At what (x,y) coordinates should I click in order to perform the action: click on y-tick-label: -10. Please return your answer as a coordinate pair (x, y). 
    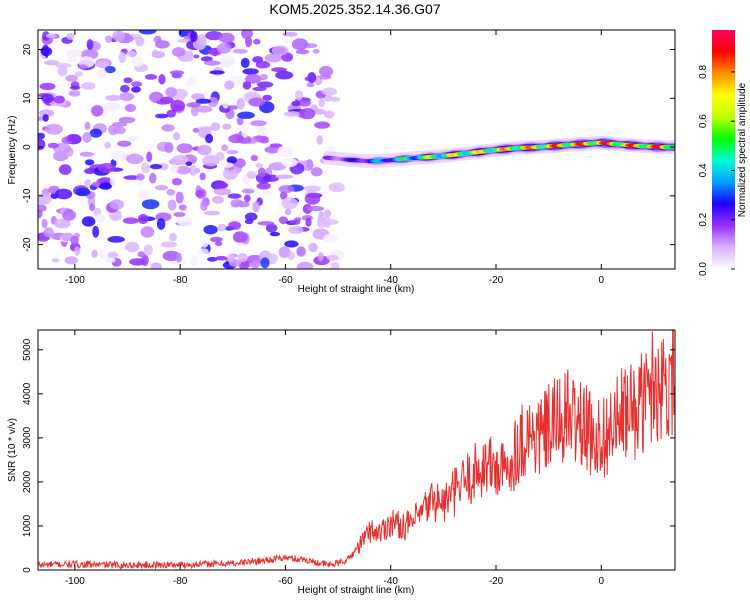
    Looking at the image, I should click on (27, 195).